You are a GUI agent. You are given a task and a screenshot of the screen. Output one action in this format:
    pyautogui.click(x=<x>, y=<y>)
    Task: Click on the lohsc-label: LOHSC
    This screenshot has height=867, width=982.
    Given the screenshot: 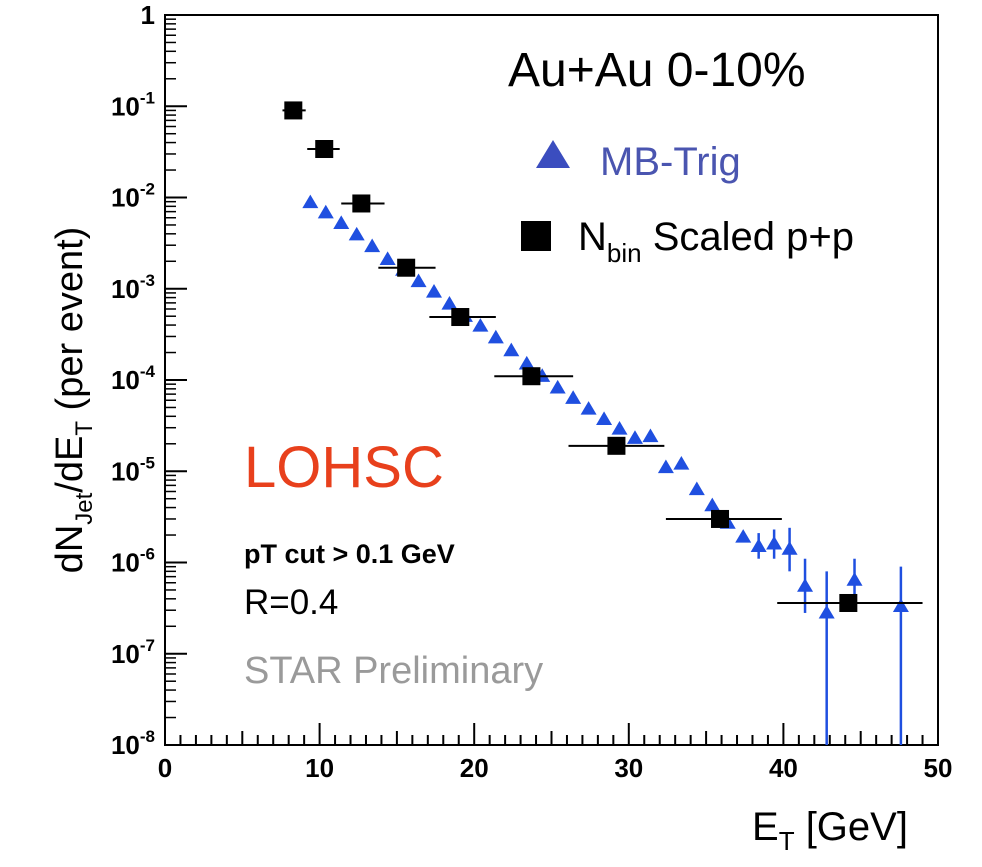 What is the action you would take?
    pyautogui.click(x=344, y=467)
    